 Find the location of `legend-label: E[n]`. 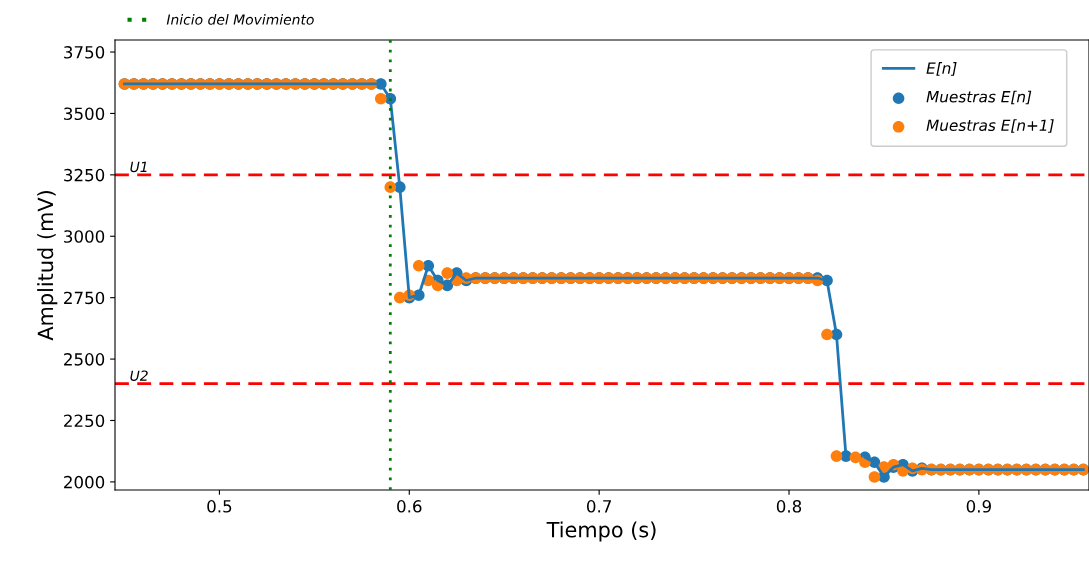

legend-label: E[n] is located at coordinates (941, 69).